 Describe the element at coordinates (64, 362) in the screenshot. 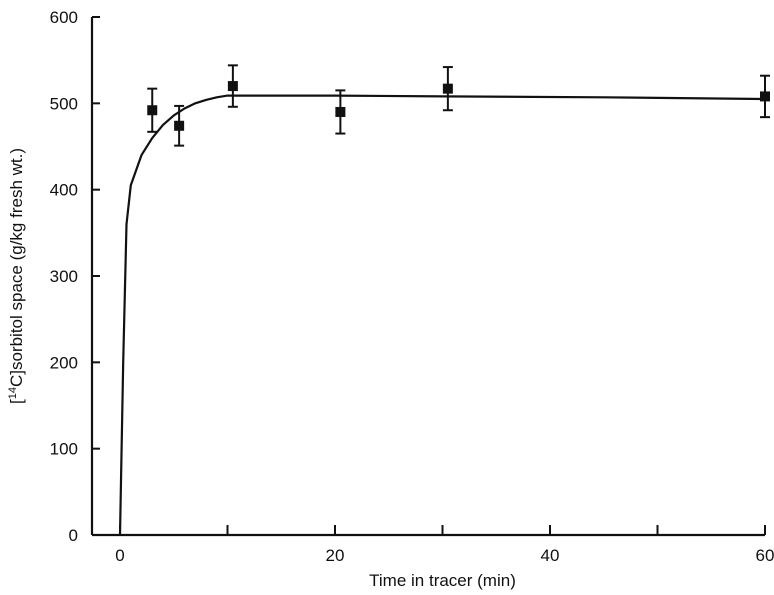

I see `y-tick-label: 200` at that location.